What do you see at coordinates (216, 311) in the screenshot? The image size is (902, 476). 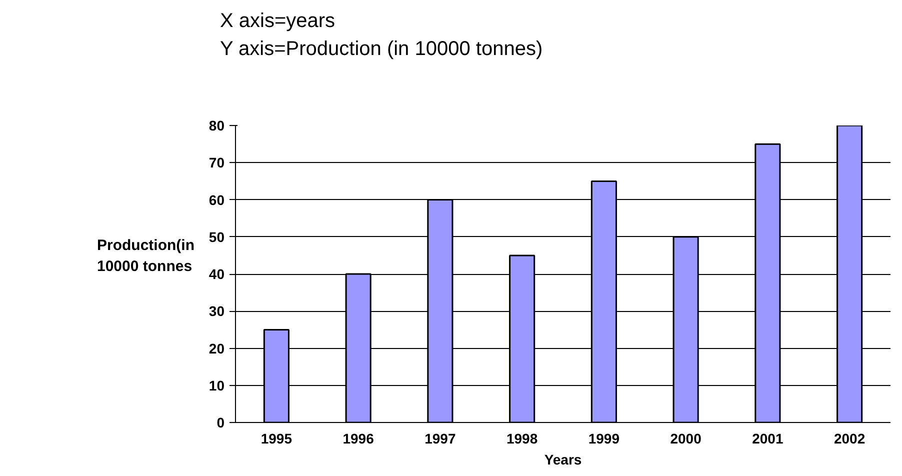 I see `y-tick-label: 30` at bounding box center [216, 311].